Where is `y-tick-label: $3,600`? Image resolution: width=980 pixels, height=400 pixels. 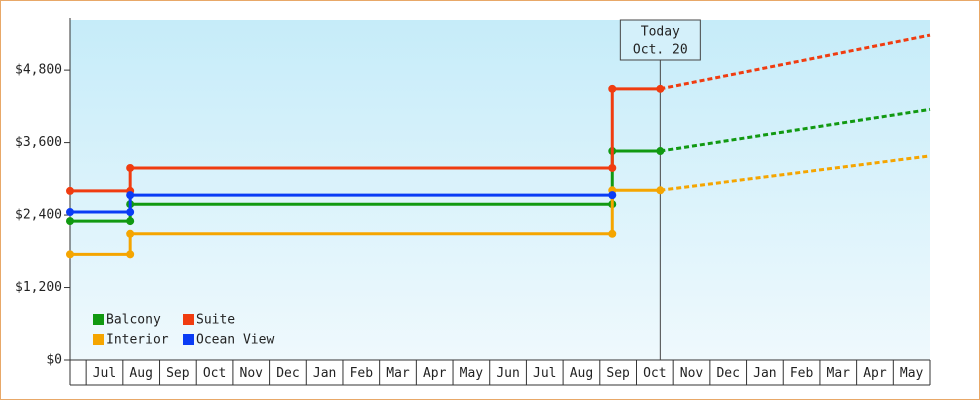
y-tick-label: $3,600 is located at coordinates (38, 142).